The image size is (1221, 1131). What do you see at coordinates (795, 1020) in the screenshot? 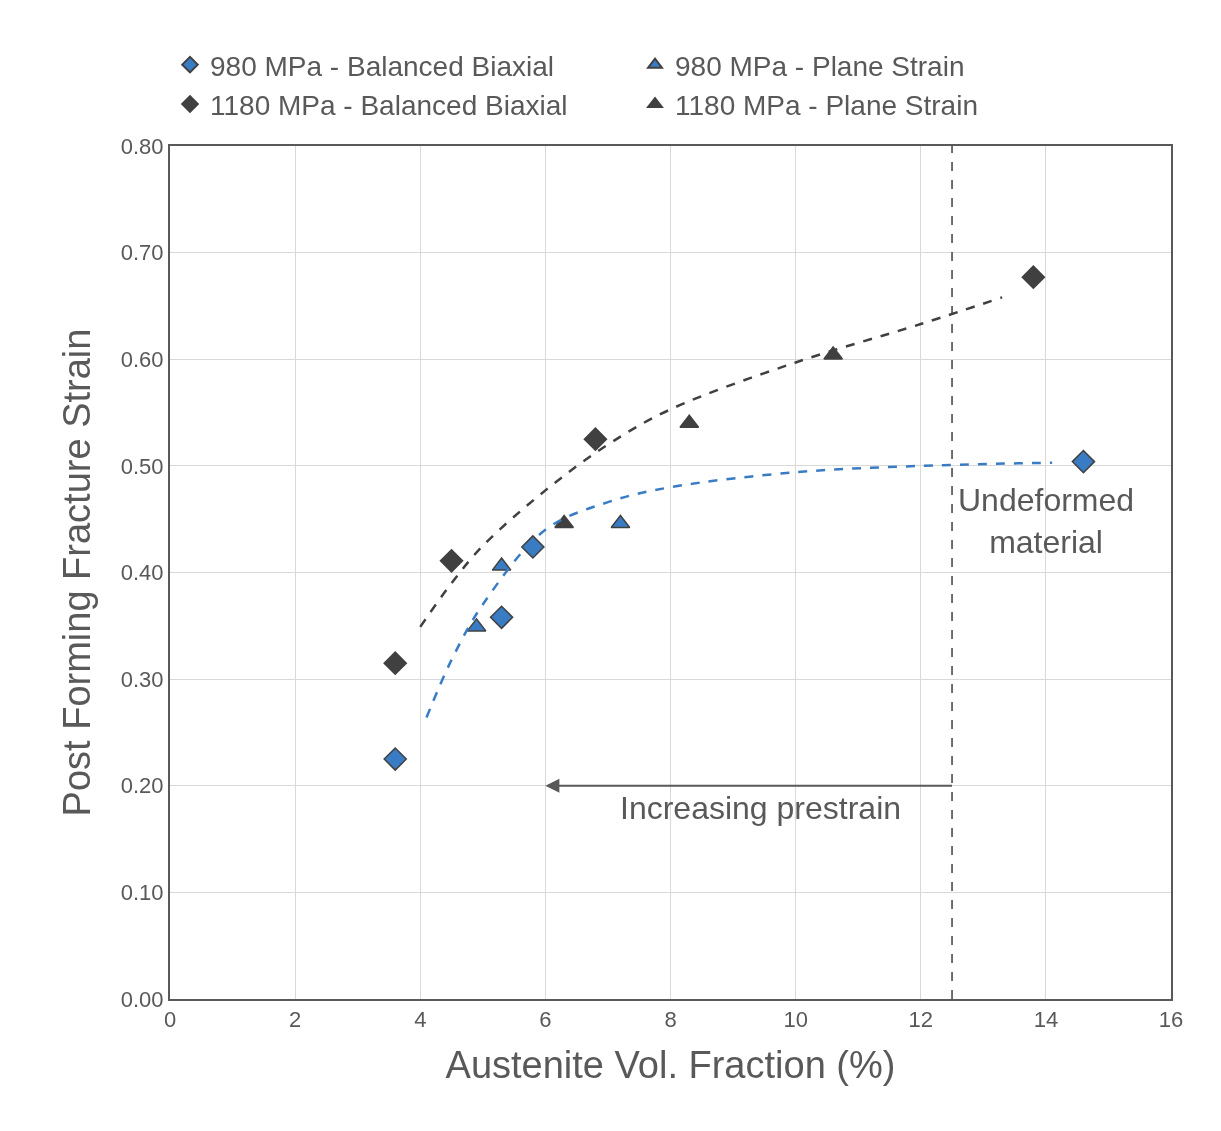
I see `x-tick-label: 10` at bounding box center [795, 1020].